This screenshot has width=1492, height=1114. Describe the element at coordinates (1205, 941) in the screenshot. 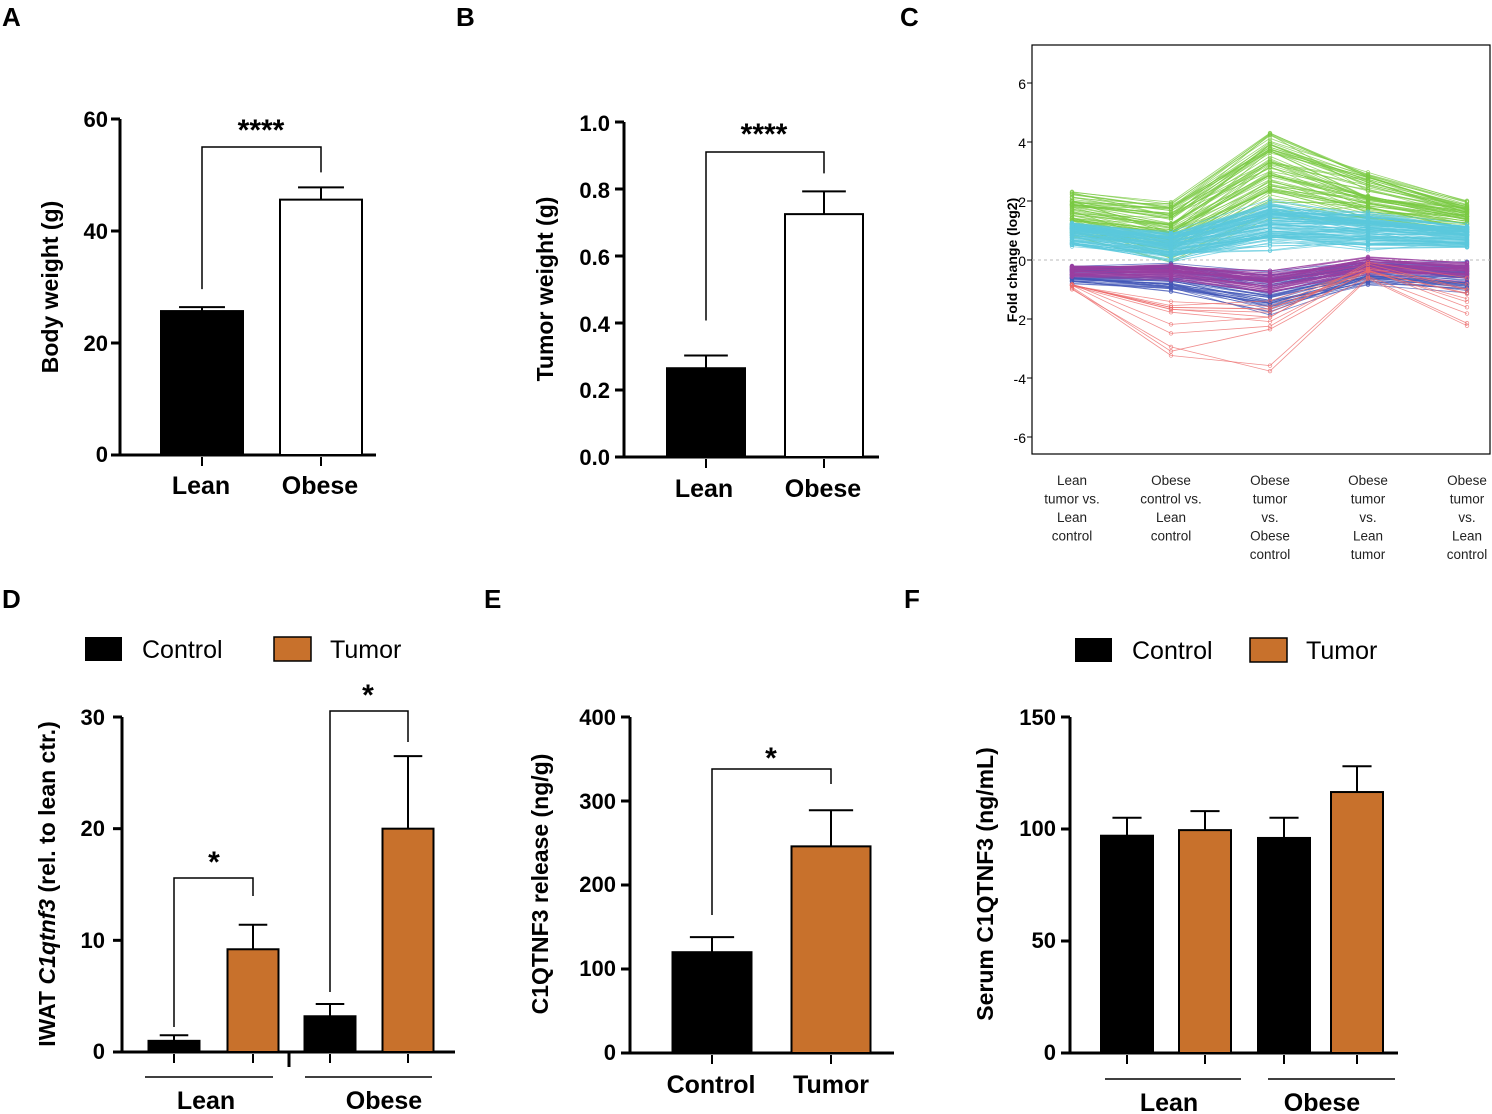

I see `panel-f-tumor-bar` at that location.